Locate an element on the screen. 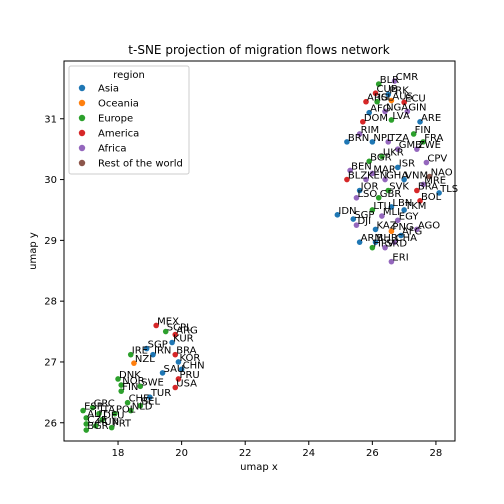 This screenshot has width=504, height=504. point-label: DEU is located at coordinates (113, 416).